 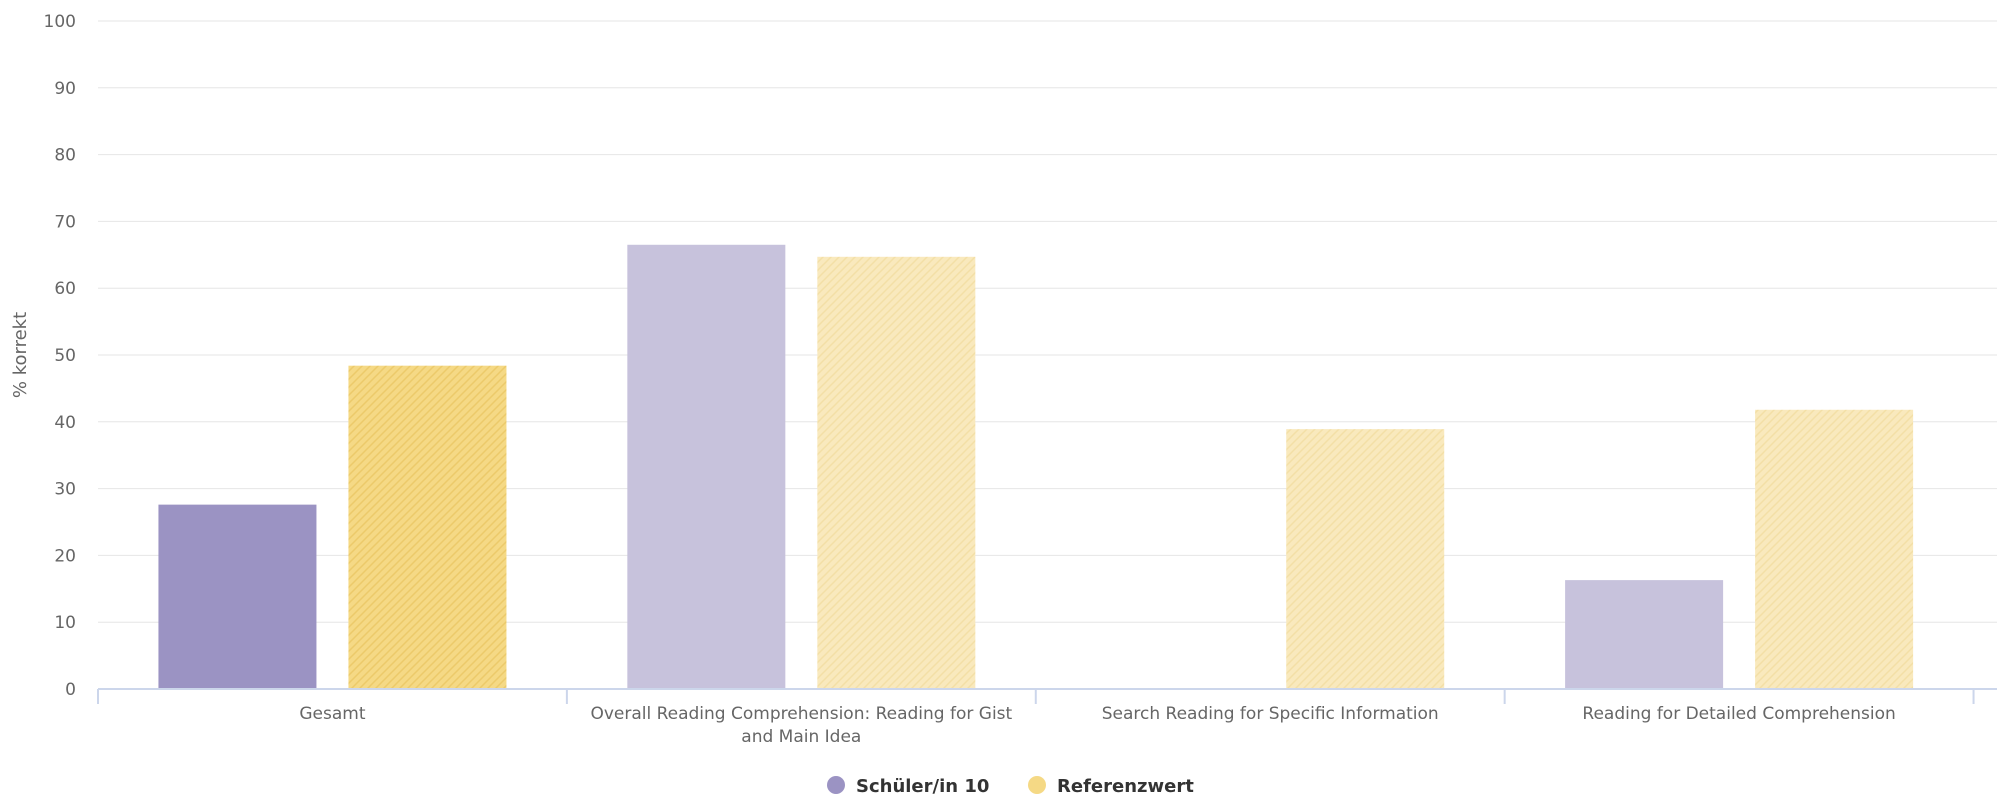 What do you see at coordinates (332, 714) in the screenshot?
I see `x-category-label: Gesamt` at bounding box center [332, 714].